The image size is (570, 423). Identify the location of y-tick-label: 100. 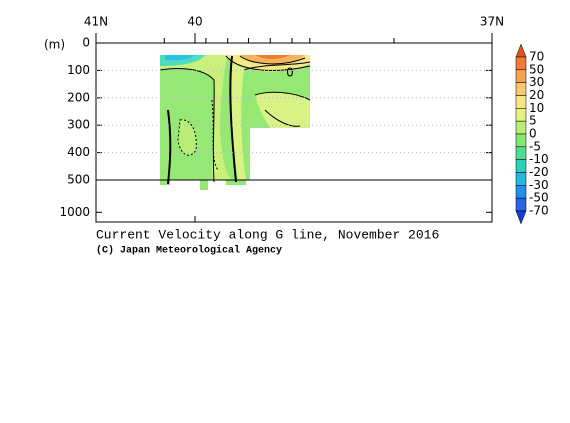
(78, 70).